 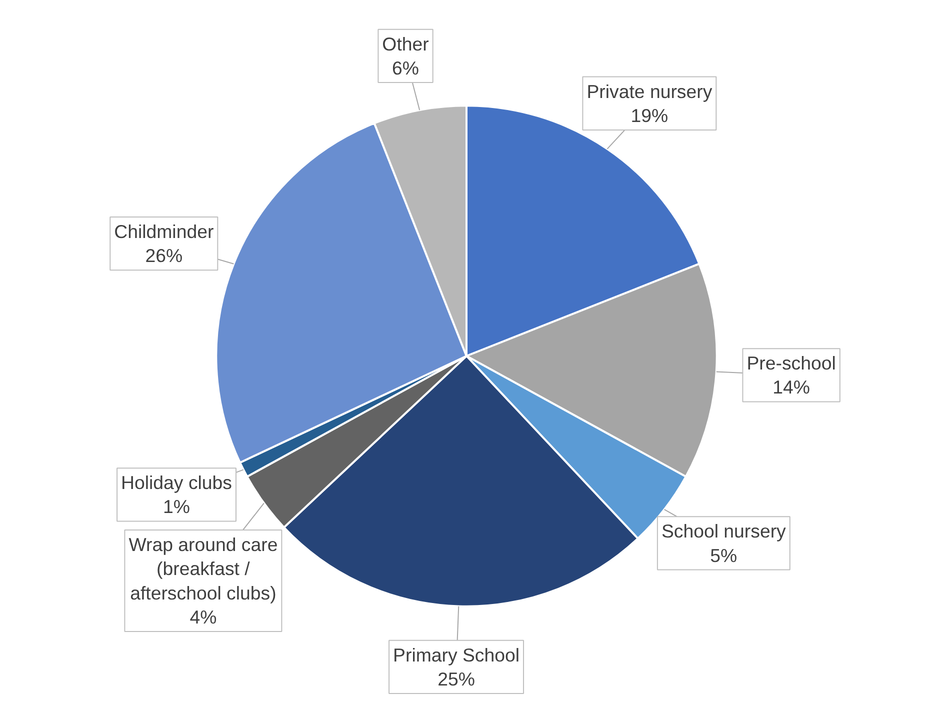 I want to click on data-label: 6%, so click(x=405, y=68).